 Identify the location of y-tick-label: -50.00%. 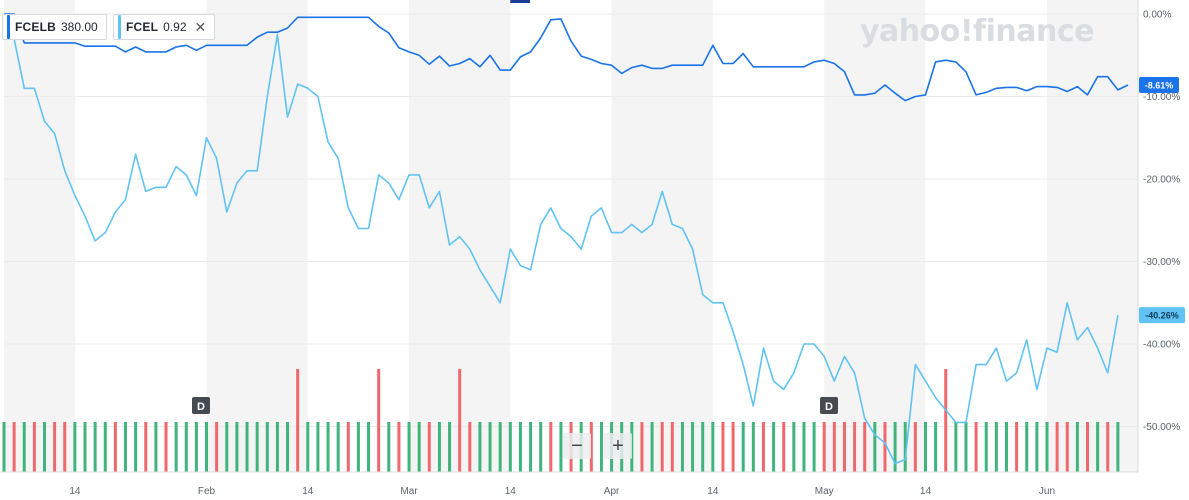
(1161, 427).